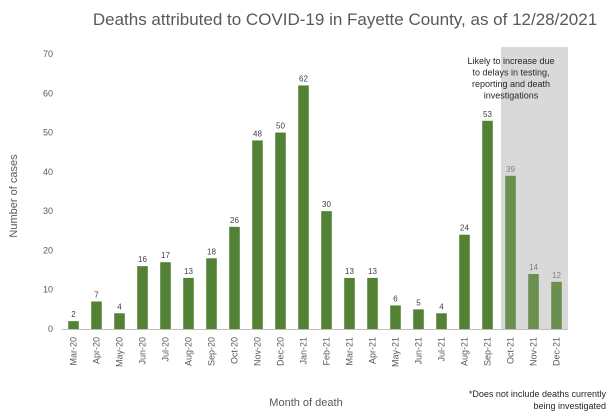 The width and height of the screenshot is (613, 416). What do you see at coordinates (465, 351) in the screenshot?
I see `x-tick-label: Aug-21` at bounding box center [465, 351].